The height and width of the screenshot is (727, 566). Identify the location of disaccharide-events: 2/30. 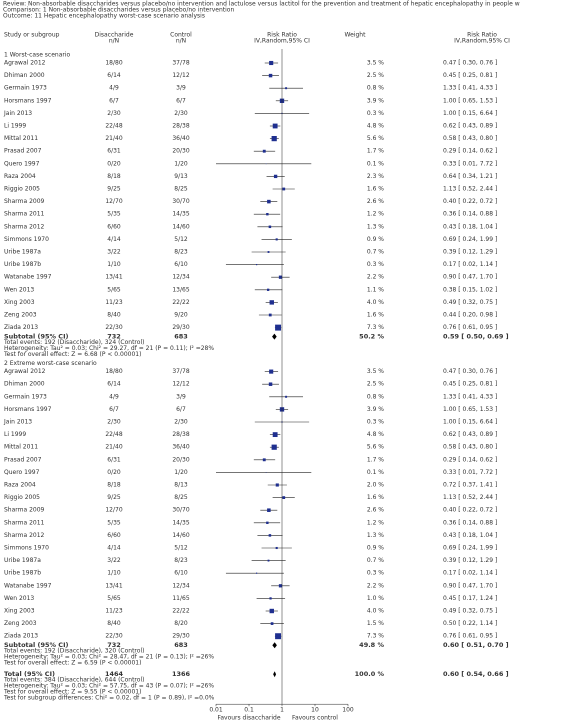
(114, 422).